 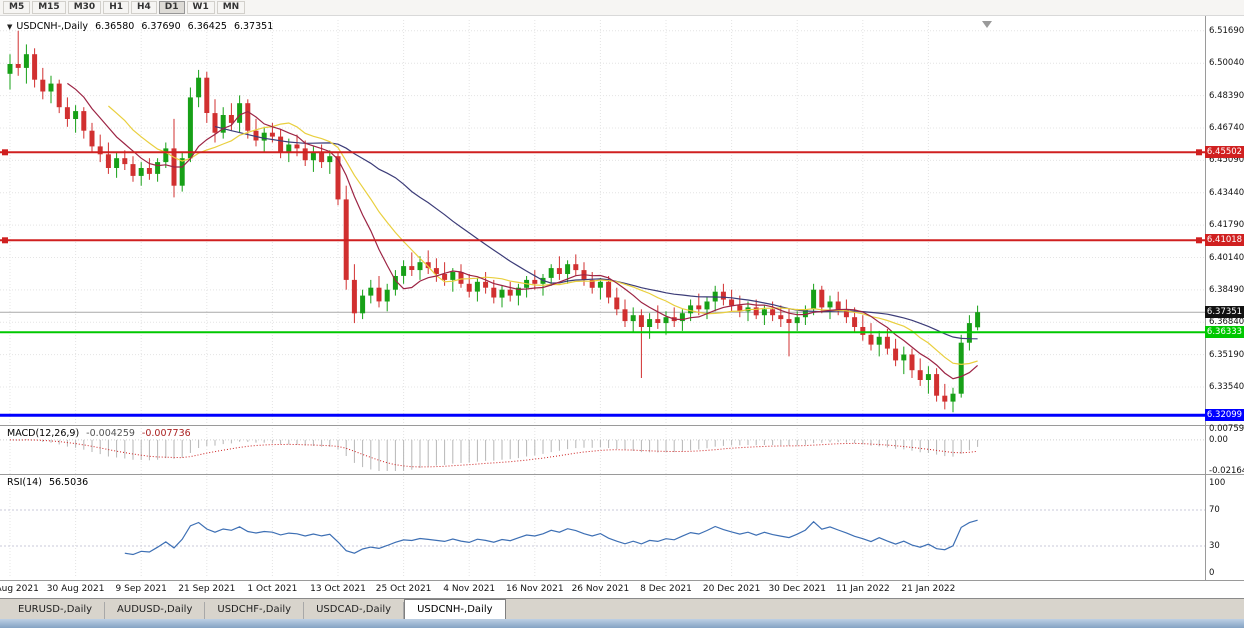 What do you see at coordinates (200, 7) in the screenshot?
I see `timeframe-button-w1: W1` at bounding box center [200, 7].